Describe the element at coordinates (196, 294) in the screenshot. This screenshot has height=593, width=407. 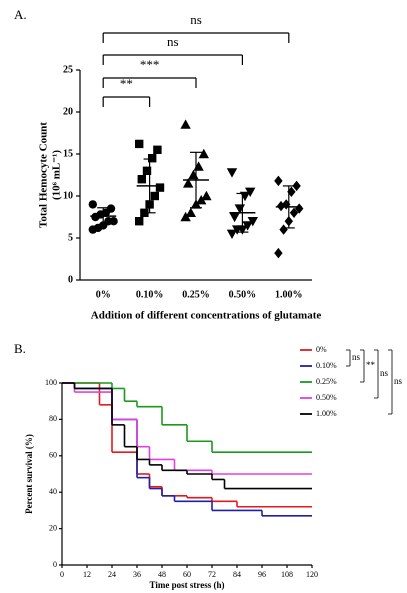
I see `x-tick-label: 0.25%` at that location.